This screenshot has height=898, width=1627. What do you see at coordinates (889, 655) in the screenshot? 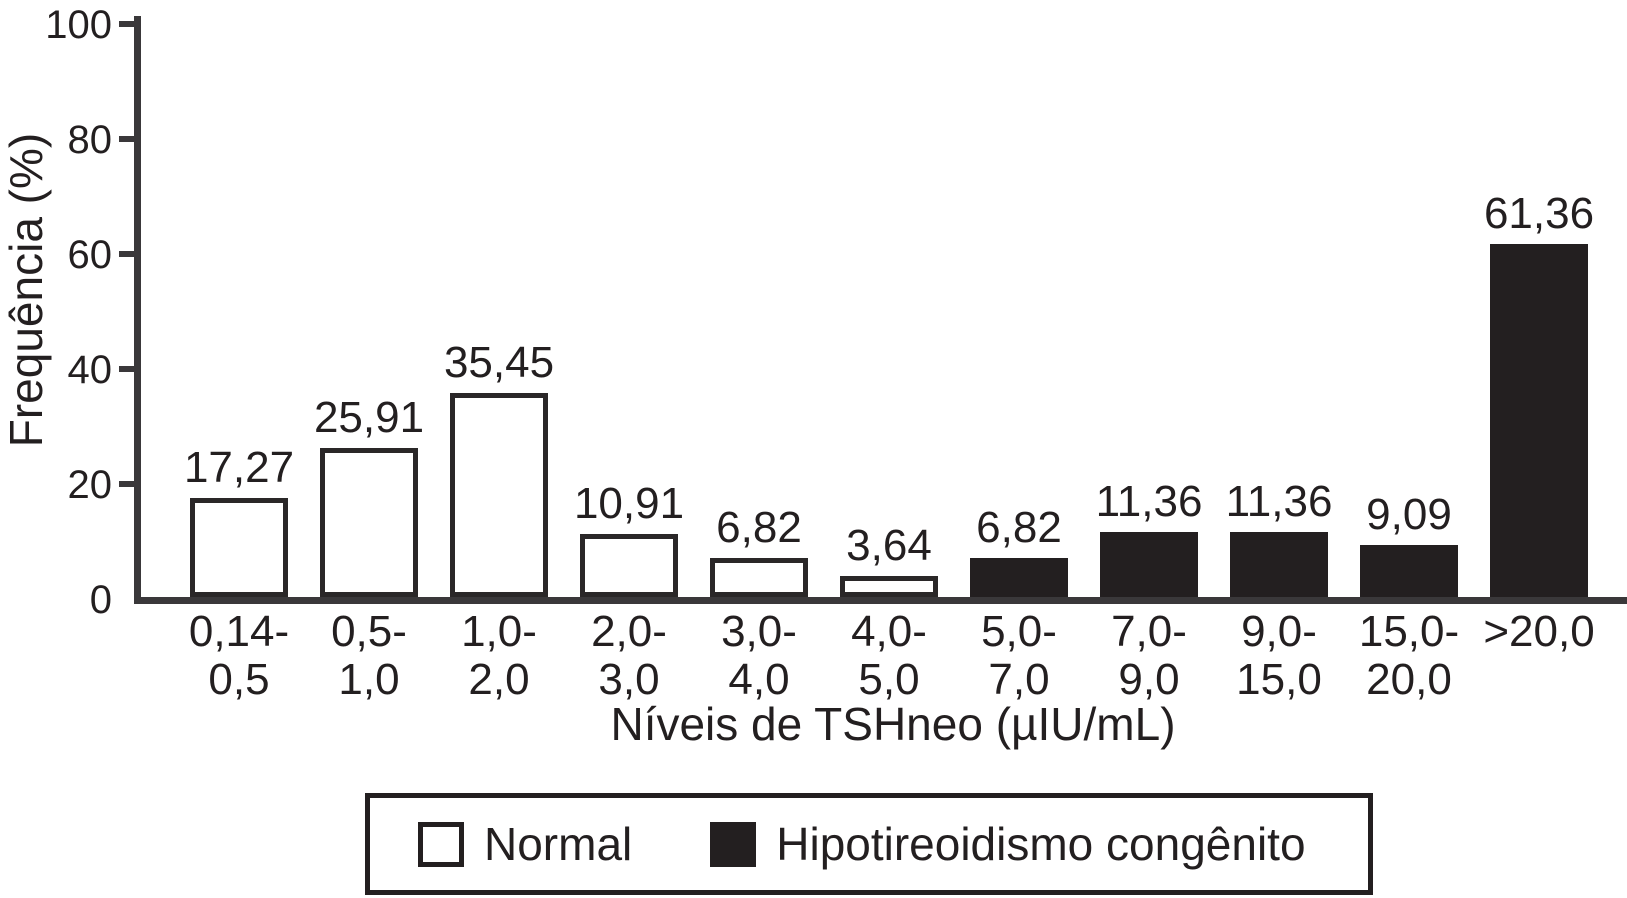
I see `x-tick-label: 4,0- 5,0` at bounding box center [889, 655].